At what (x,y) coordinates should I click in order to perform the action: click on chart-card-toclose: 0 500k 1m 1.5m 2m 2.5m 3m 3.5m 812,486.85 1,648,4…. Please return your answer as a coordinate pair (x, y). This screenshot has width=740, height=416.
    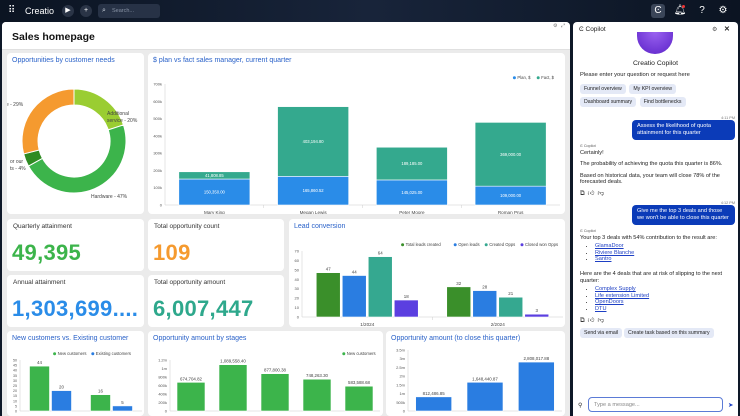
    Looking at the image, I should click on (475, 373).